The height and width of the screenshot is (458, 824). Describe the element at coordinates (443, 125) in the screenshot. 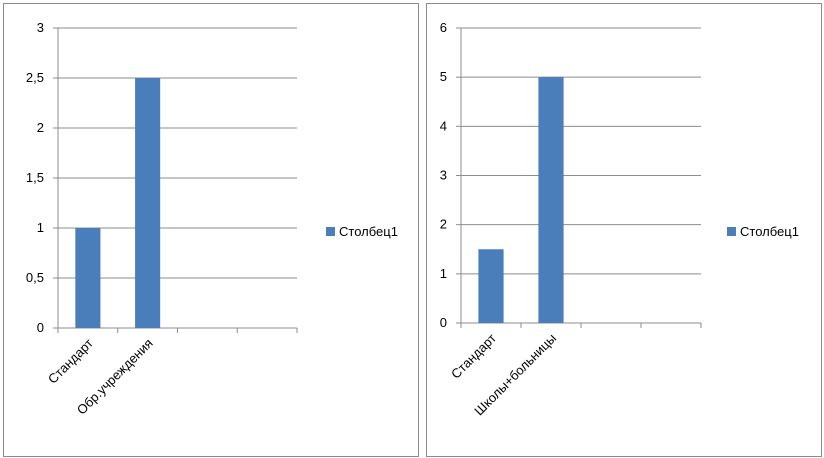

I see `y-tick-label: 4` at that location.